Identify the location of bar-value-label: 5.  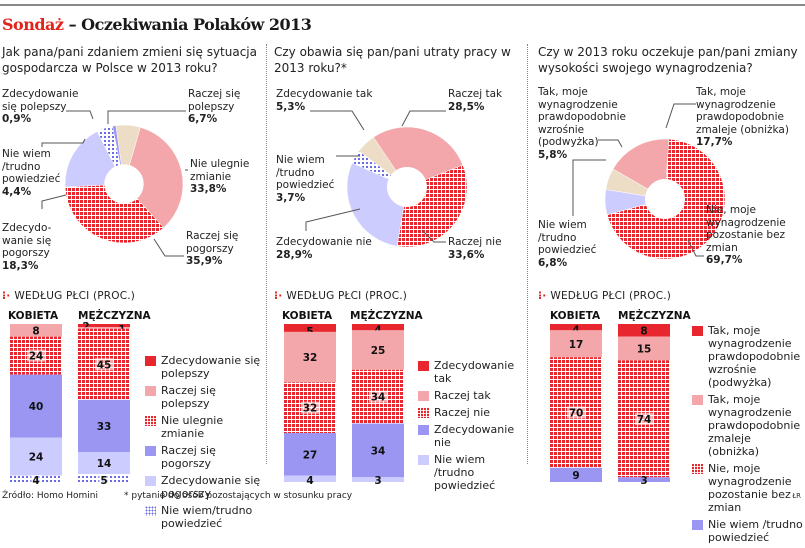
(103, 481).